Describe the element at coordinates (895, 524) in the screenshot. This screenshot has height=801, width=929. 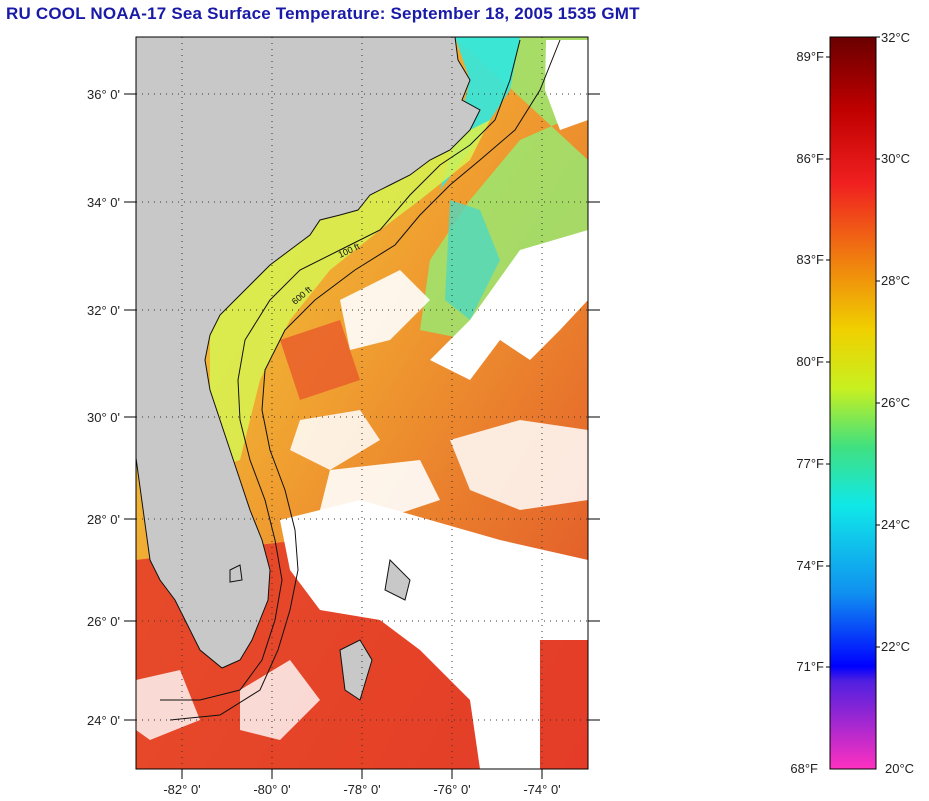
I see `colorbar-c-label: 24°C` at that location.